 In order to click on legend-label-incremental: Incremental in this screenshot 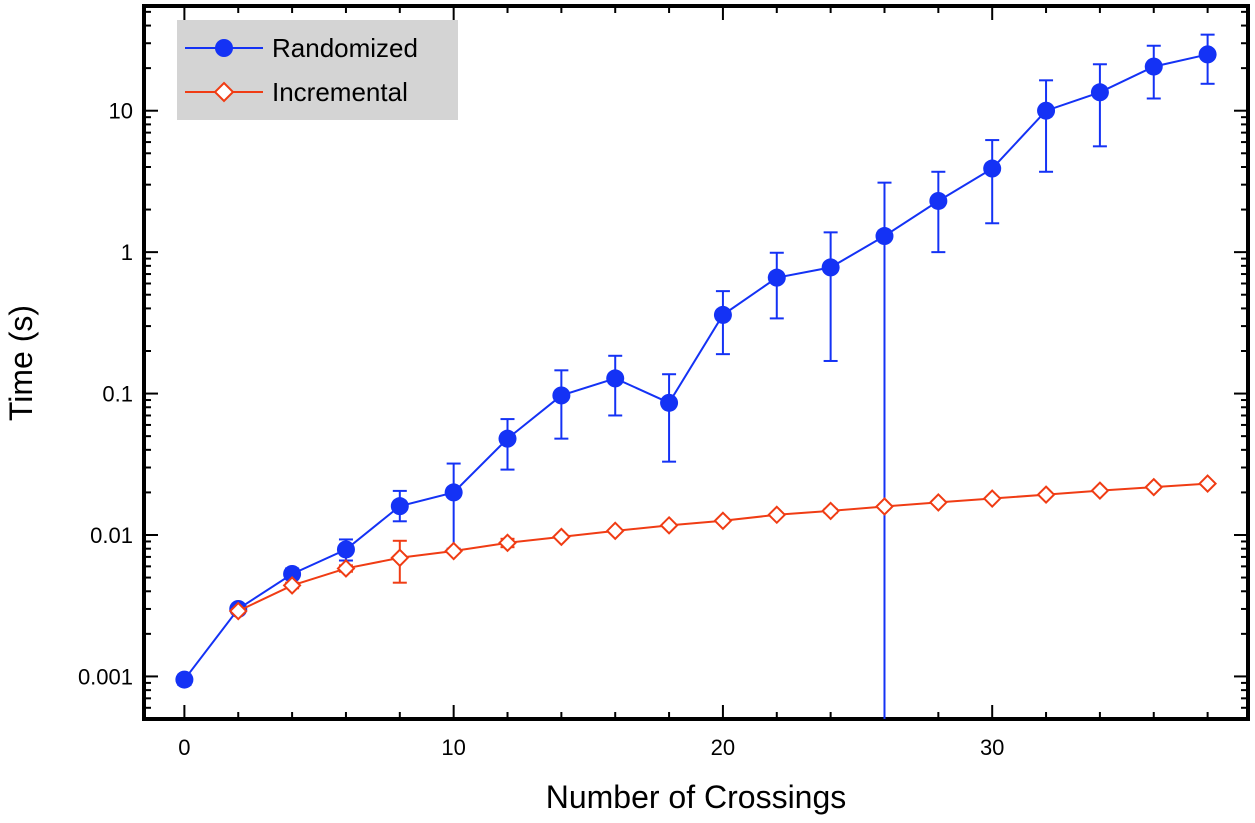, I will do `click(340, 92)`.